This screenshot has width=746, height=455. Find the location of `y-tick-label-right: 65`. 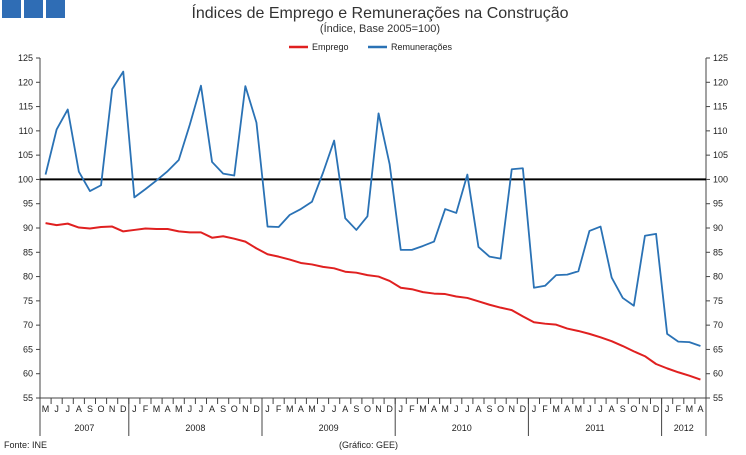

y-tick-label-right: 65 is located at coordinates (718, 349).